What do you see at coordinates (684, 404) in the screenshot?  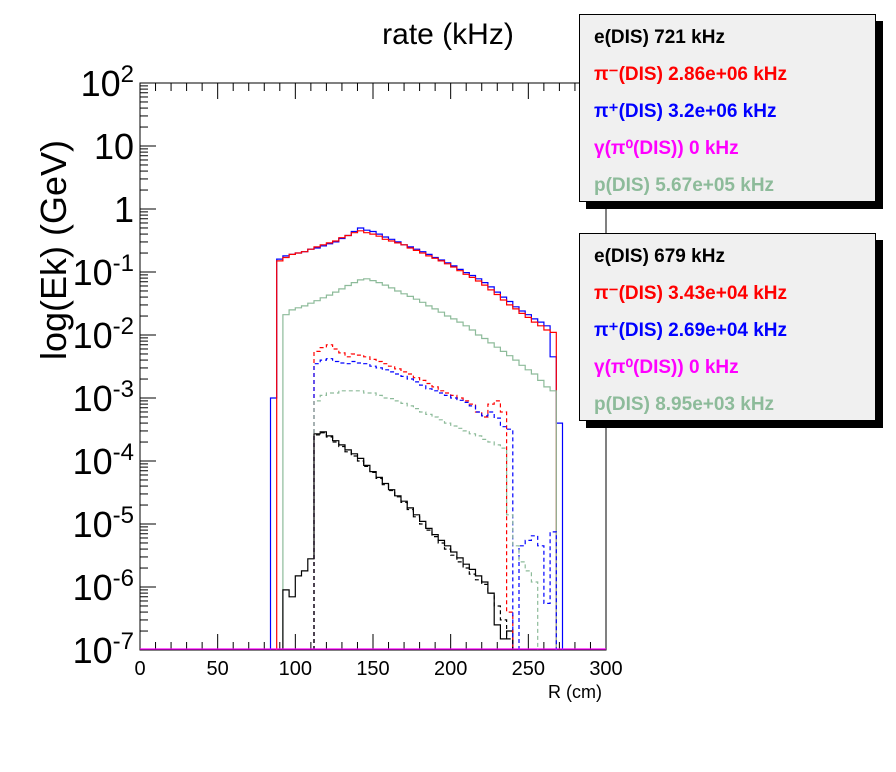 I see `legend-entry: p(DIS) 8.95e+03 kHz` at bounding box center [684, 404].